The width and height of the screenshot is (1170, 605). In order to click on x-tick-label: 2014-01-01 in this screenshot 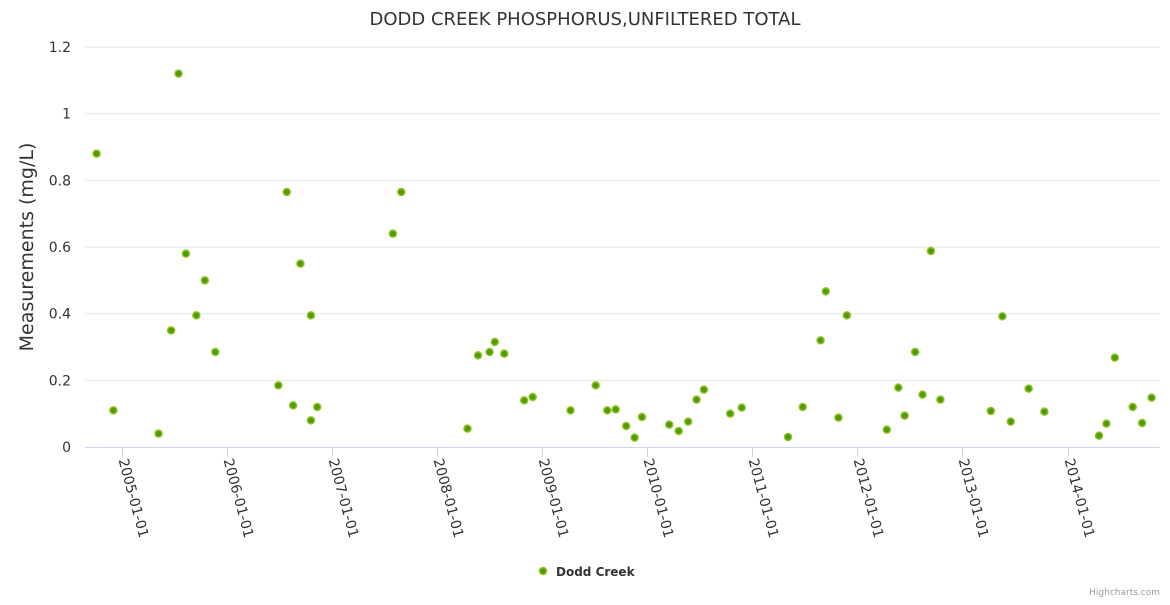, I will do `click(1079, 498)`.